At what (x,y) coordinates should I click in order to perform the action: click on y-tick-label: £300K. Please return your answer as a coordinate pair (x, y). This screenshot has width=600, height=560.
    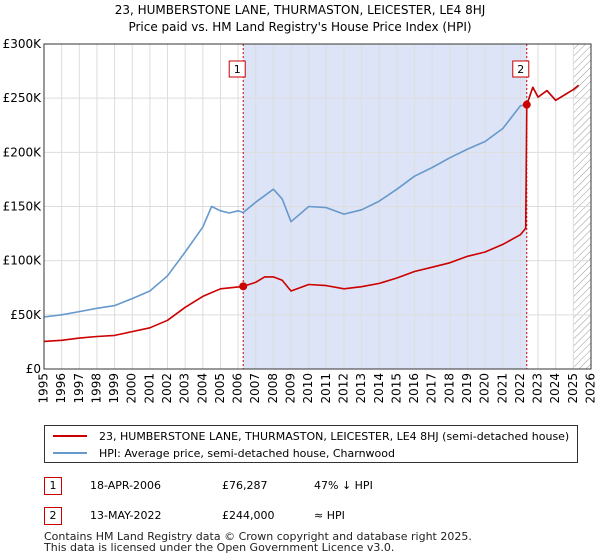
    Looking at the image, I should click on (23, 44).